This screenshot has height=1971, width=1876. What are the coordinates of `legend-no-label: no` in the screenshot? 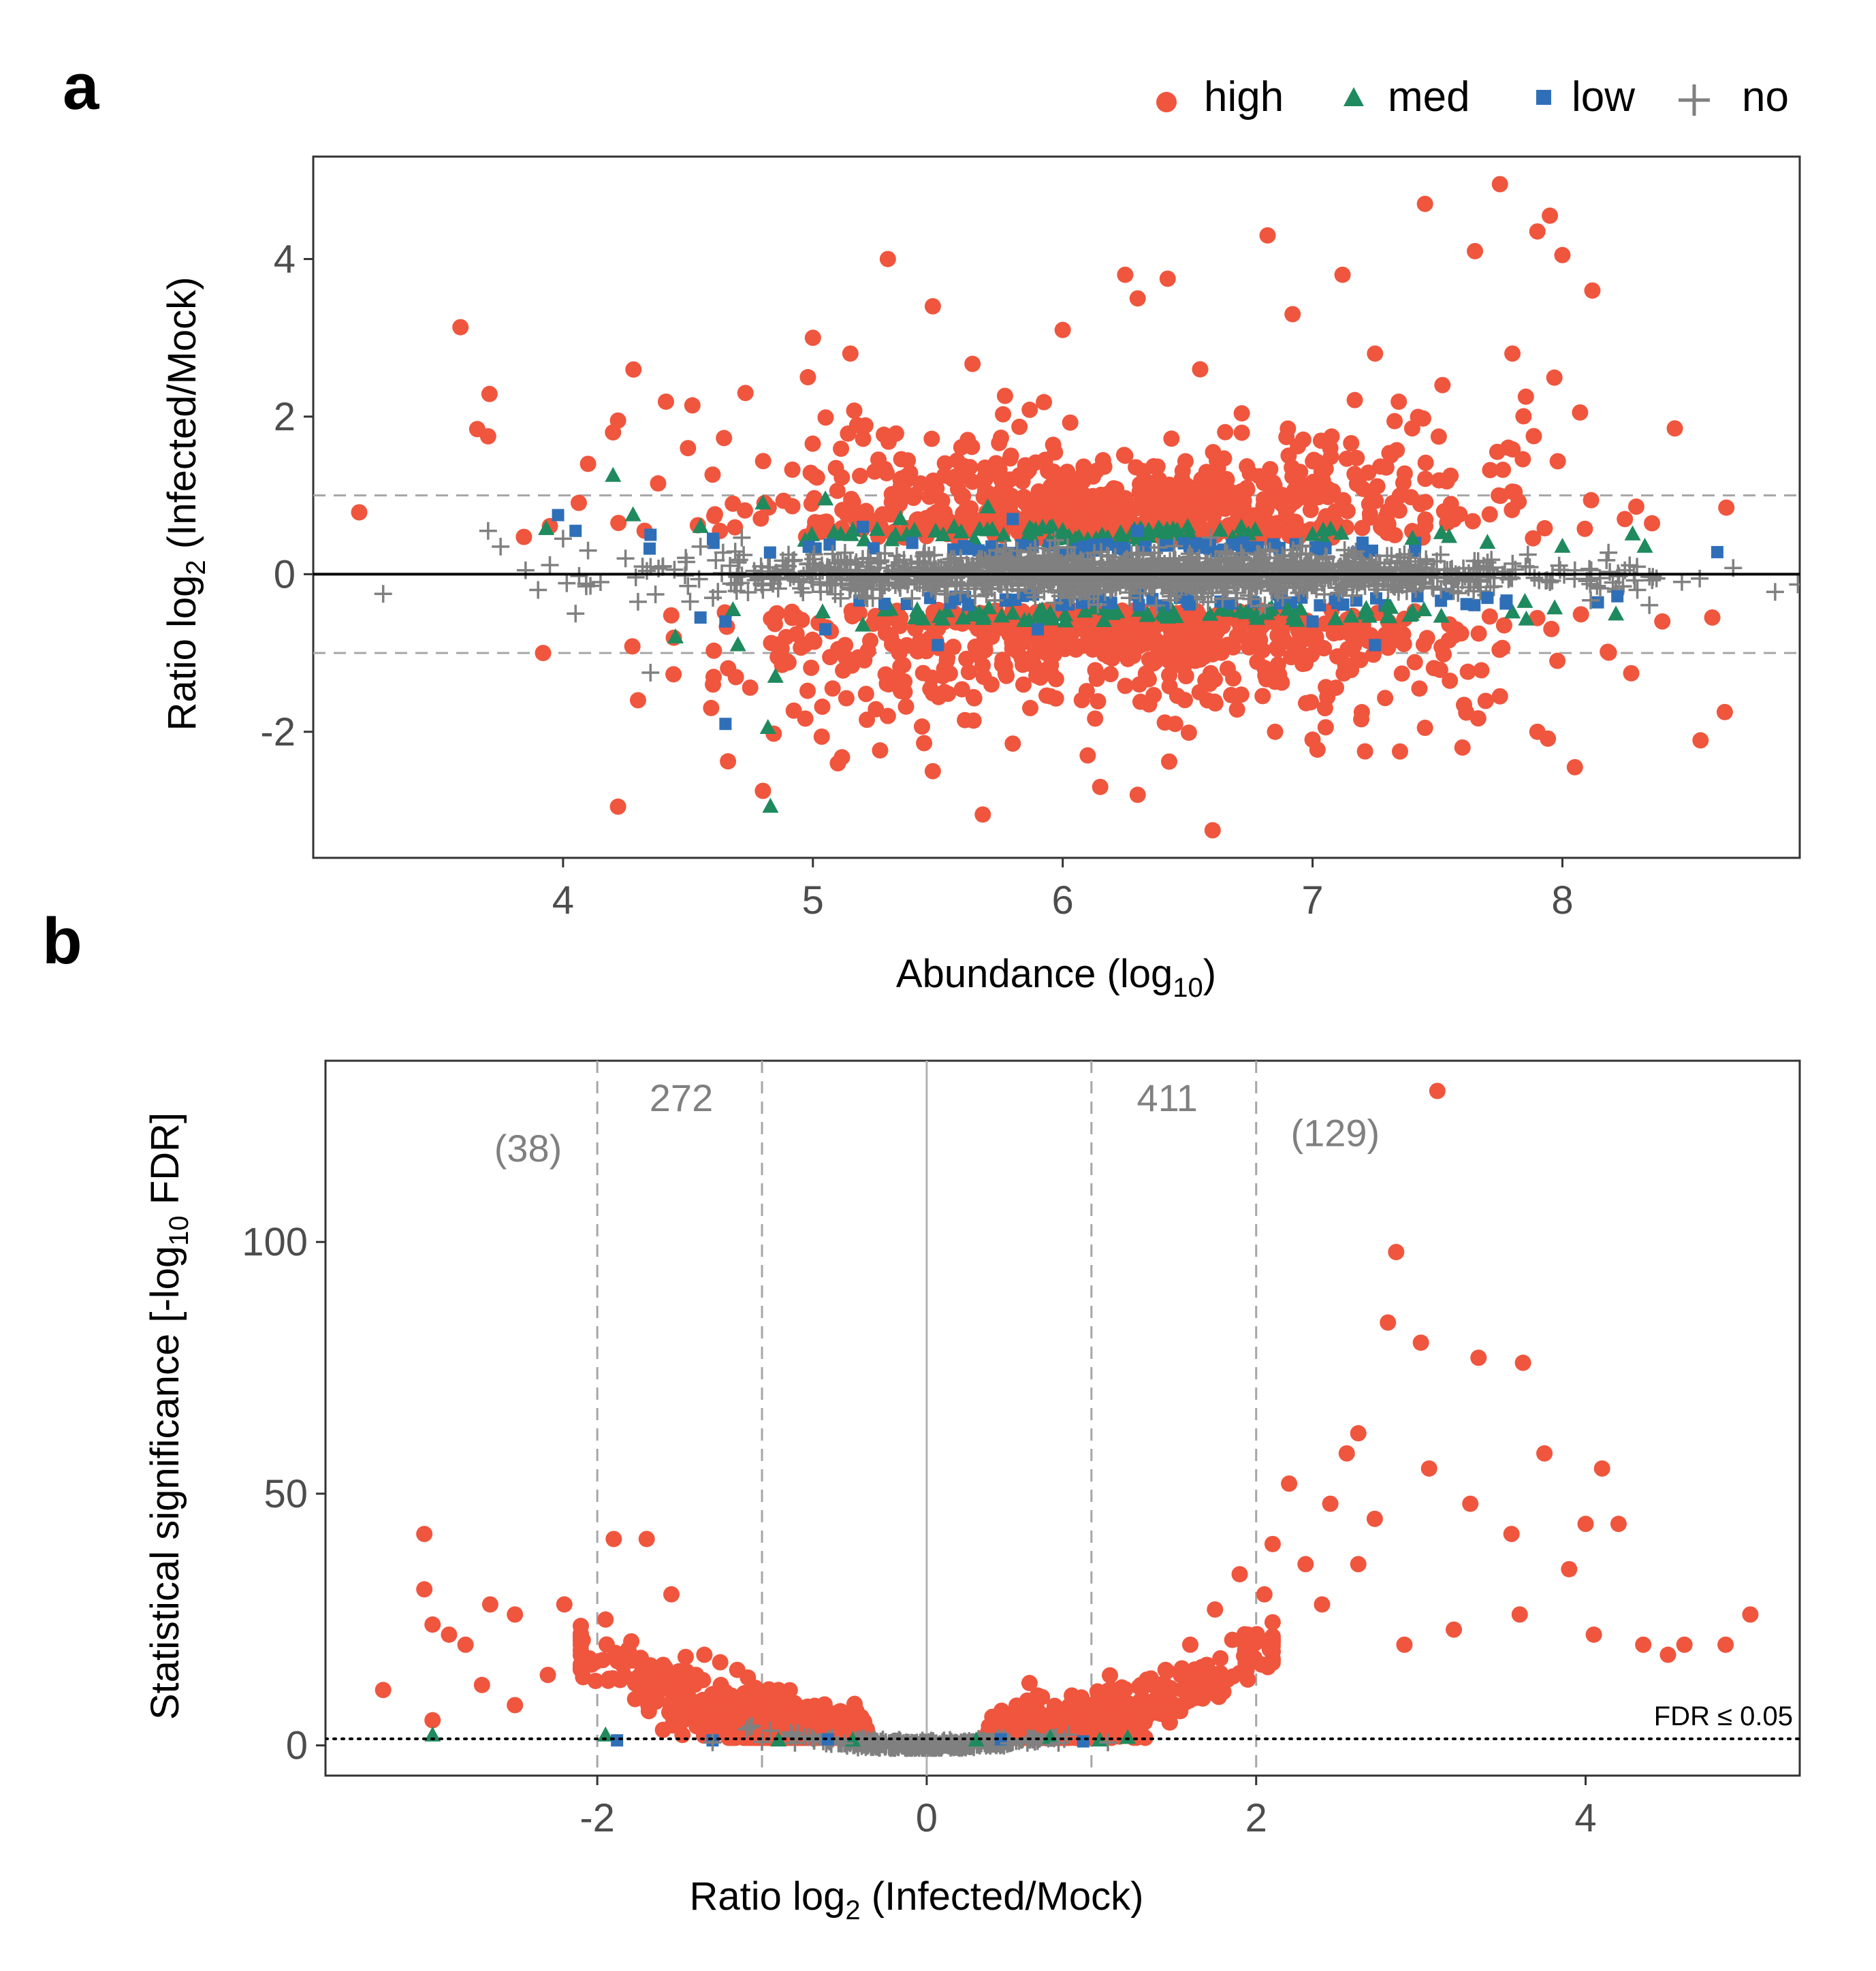 It's located at (1766, 97).